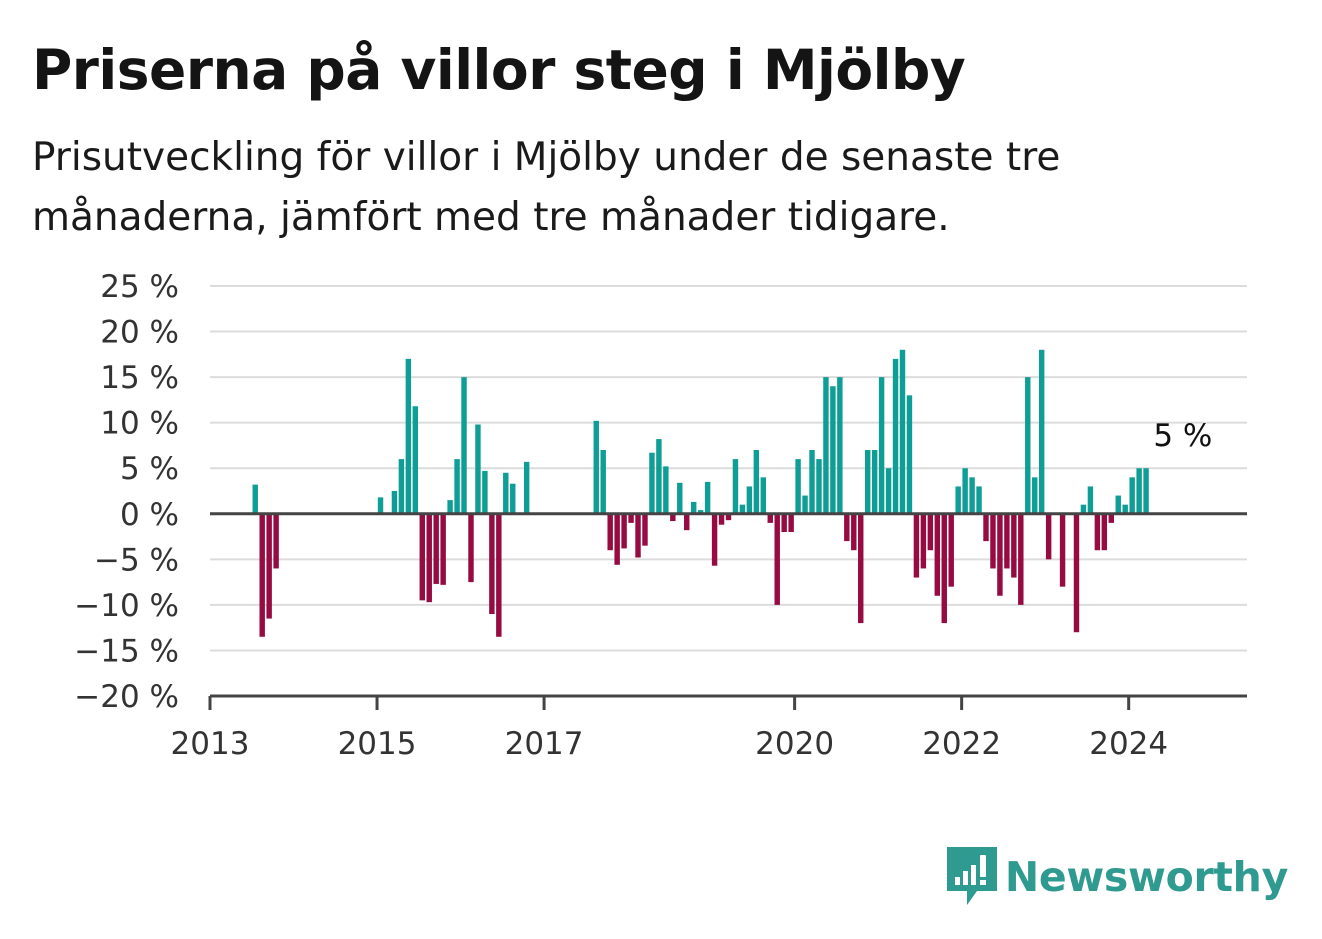  I want to click on y-tick-label: −20 %, so click(126, 697).